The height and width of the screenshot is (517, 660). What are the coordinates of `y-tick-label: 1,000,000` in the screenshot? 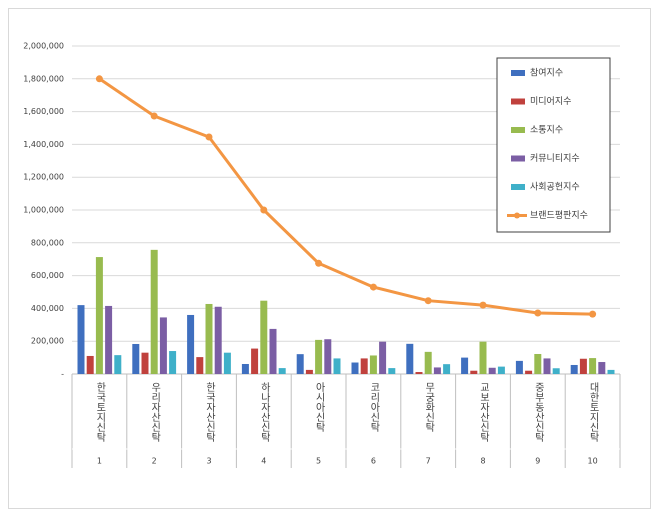 It's located at (43, 210).